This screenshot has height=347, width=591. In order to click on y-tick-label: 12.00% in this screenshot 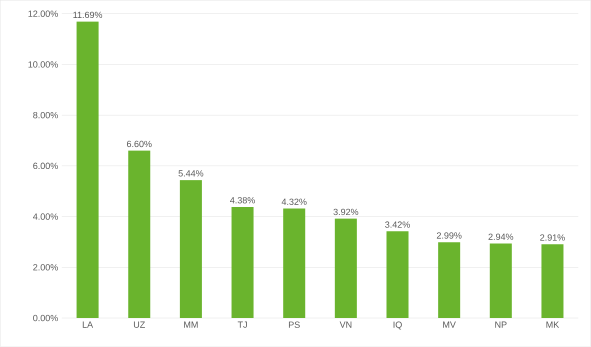, I will do `click(43, 14)`.